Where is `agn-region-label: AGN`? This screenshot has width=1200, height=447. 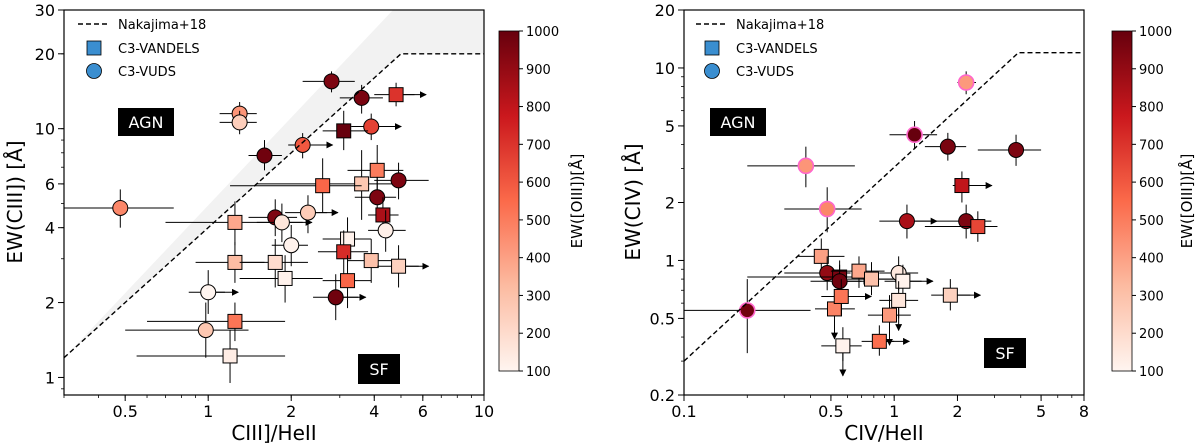
agn-region-label: AGN is located at coordinates (145, 122).